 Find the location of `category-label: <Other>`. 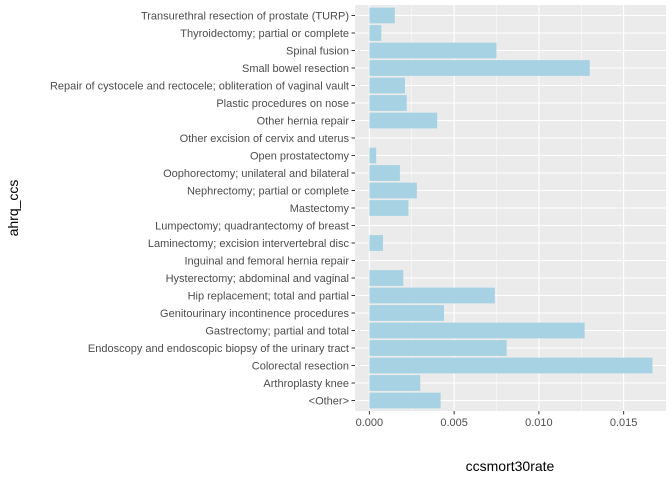

category-label: <Other> is located at coordinates (329, 401).